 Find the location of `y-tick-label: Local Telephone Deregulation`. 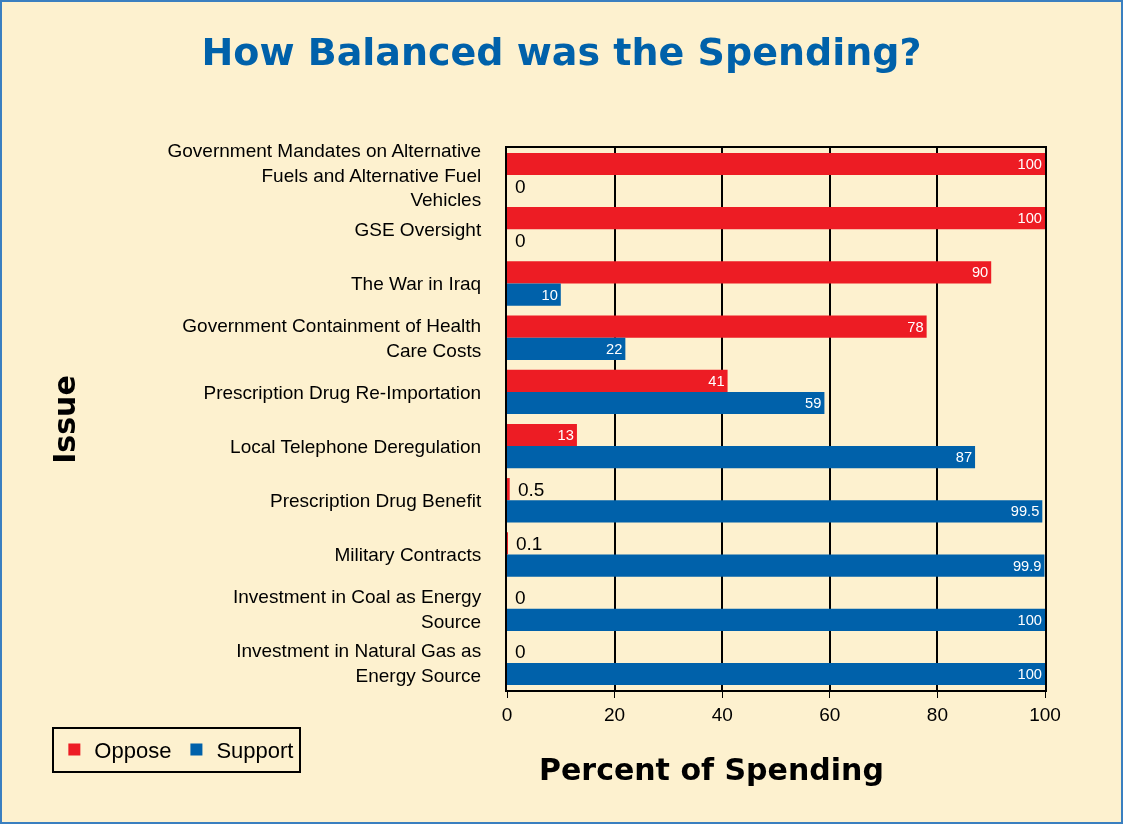

y-tick-label: Local Telephone Deregulation is located at coordinates (356, 446).